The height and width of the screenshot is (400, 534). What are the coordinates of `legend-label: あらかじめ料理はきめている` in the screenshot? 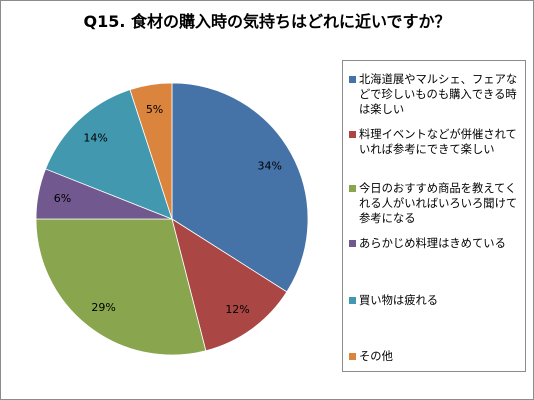 It's located at (432, 243).